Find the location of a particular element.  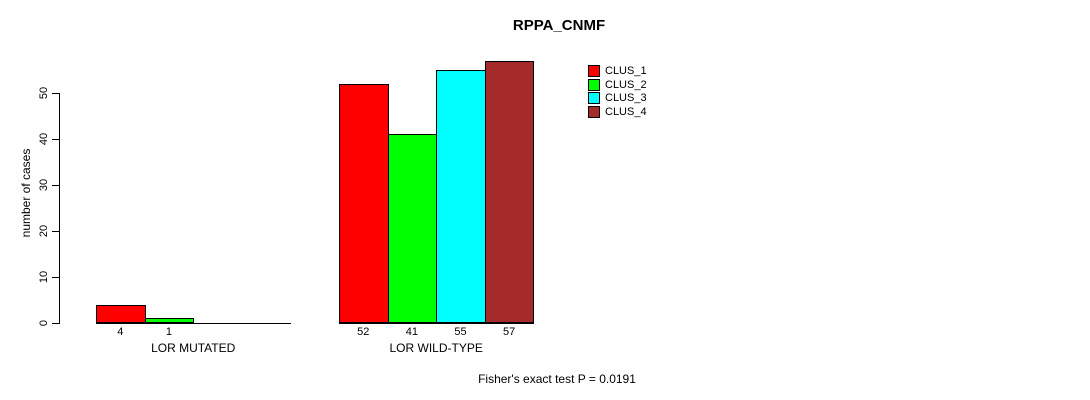

bar-value-label: 57 is located at coordinates (509, 332).